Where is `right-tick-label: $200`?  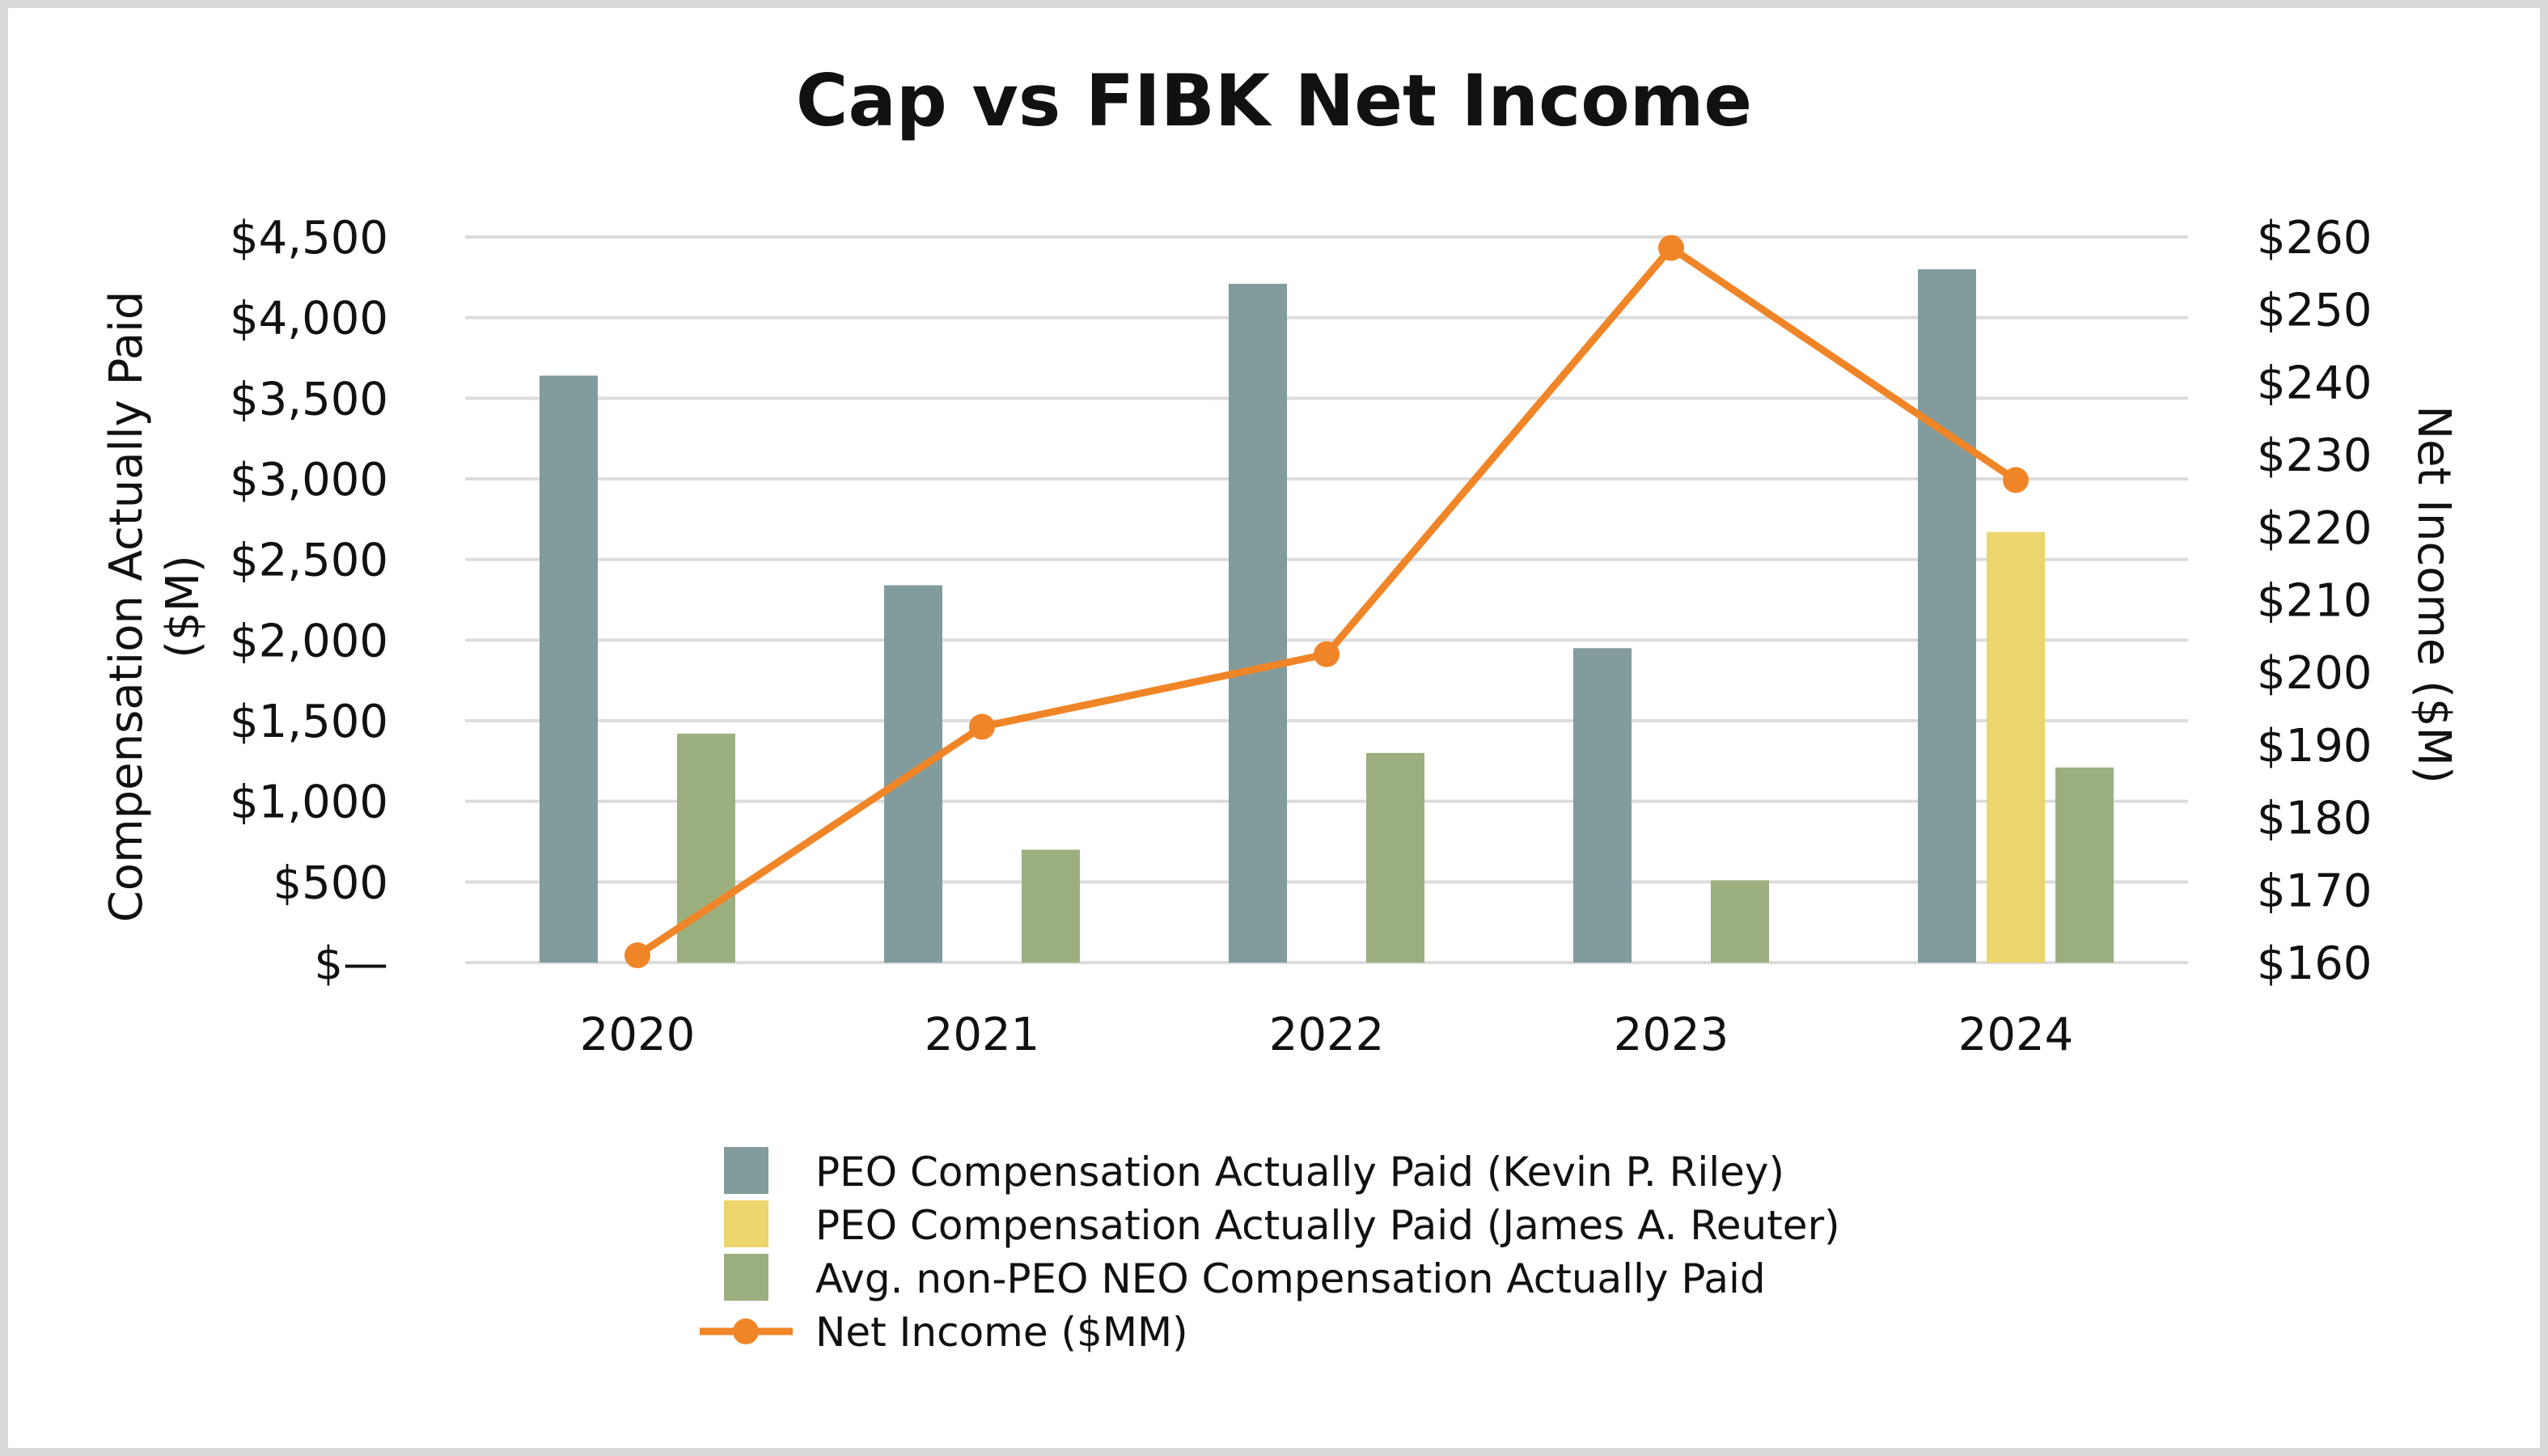
right-tick-label: $200 is located at coordinates (2314, 673).